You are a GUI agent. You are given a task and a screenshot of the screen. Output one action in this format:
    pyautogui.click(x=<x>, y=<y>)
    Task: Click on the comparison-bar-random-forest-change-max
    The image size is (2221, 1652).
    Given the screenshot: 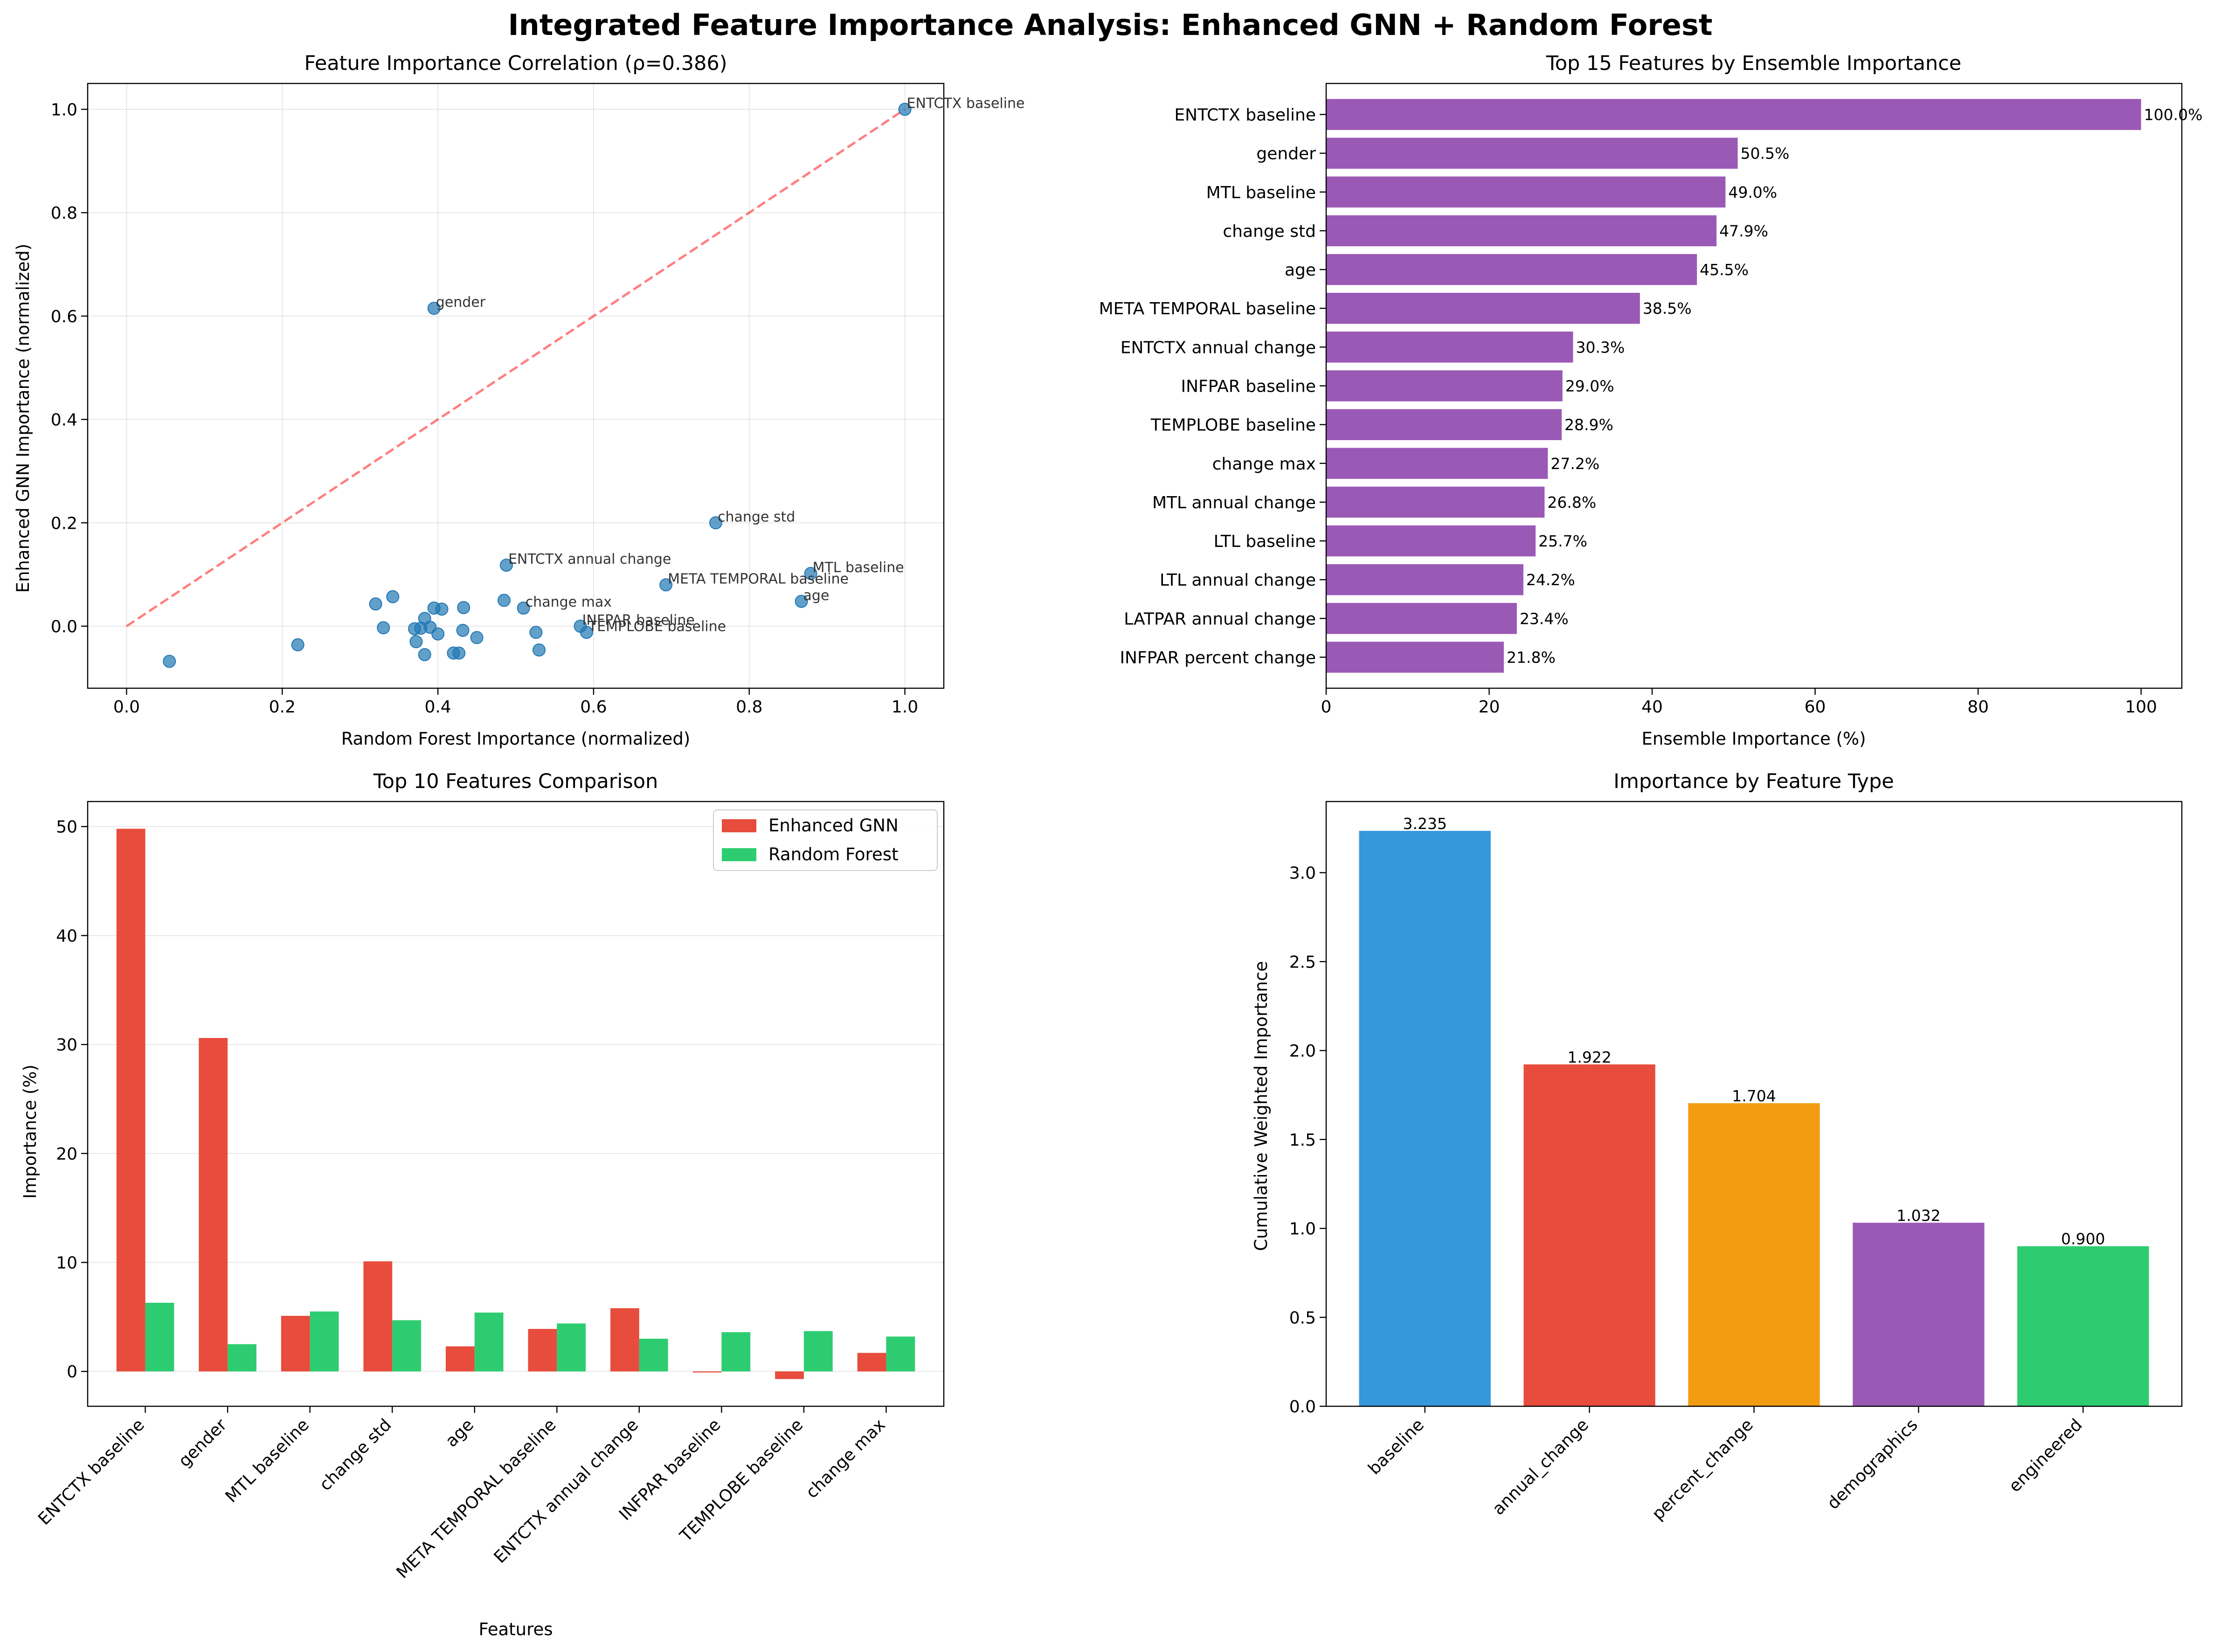 What is the action you would take?
    pyautogui.click(x=900, y=1354)
    